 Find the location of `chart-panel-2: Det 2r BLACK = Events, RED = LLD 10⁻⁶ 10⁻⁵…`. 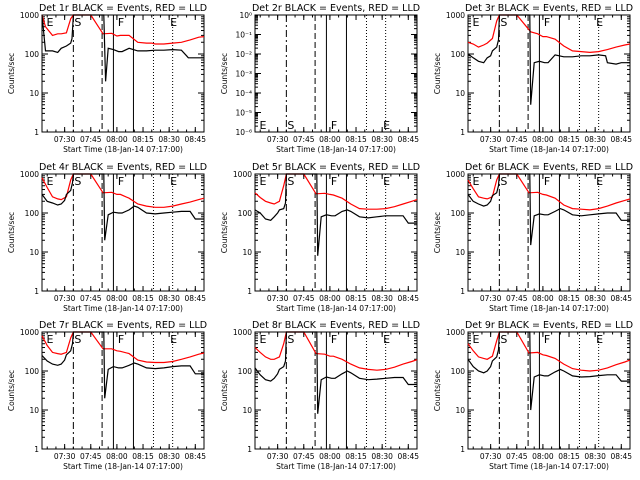

chart-panel-2: Det 2r BLACK = Events, RED = LLD 10⁻⁶ 10⁻⁵… is located at coordinates (320, 78).